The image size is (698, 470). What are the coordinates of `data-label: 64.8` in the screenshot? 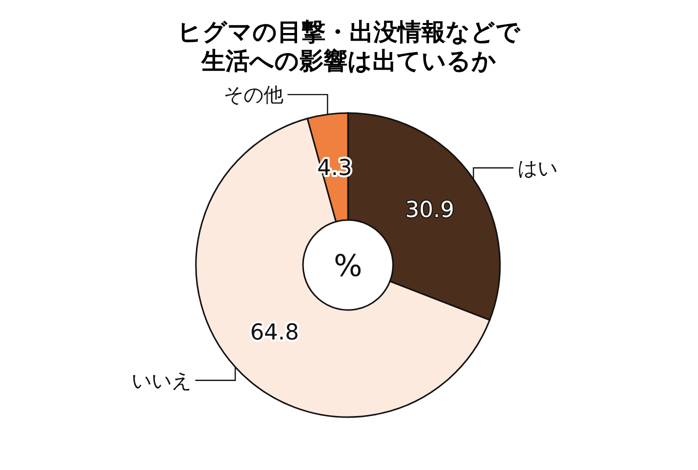 It's located at (275, 333).